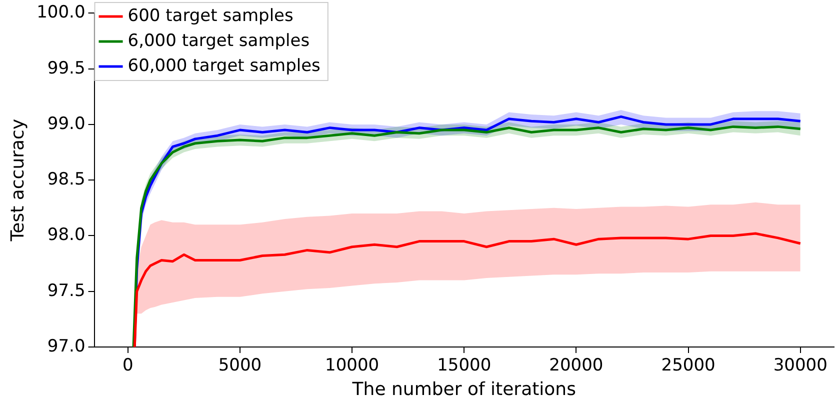 The width and height of the screenshot is (836, 405). What do you see at coordinates (66, 346) in the screenshot?
I see `y-tick-label: 97.0` at bounding box center [66, 346].